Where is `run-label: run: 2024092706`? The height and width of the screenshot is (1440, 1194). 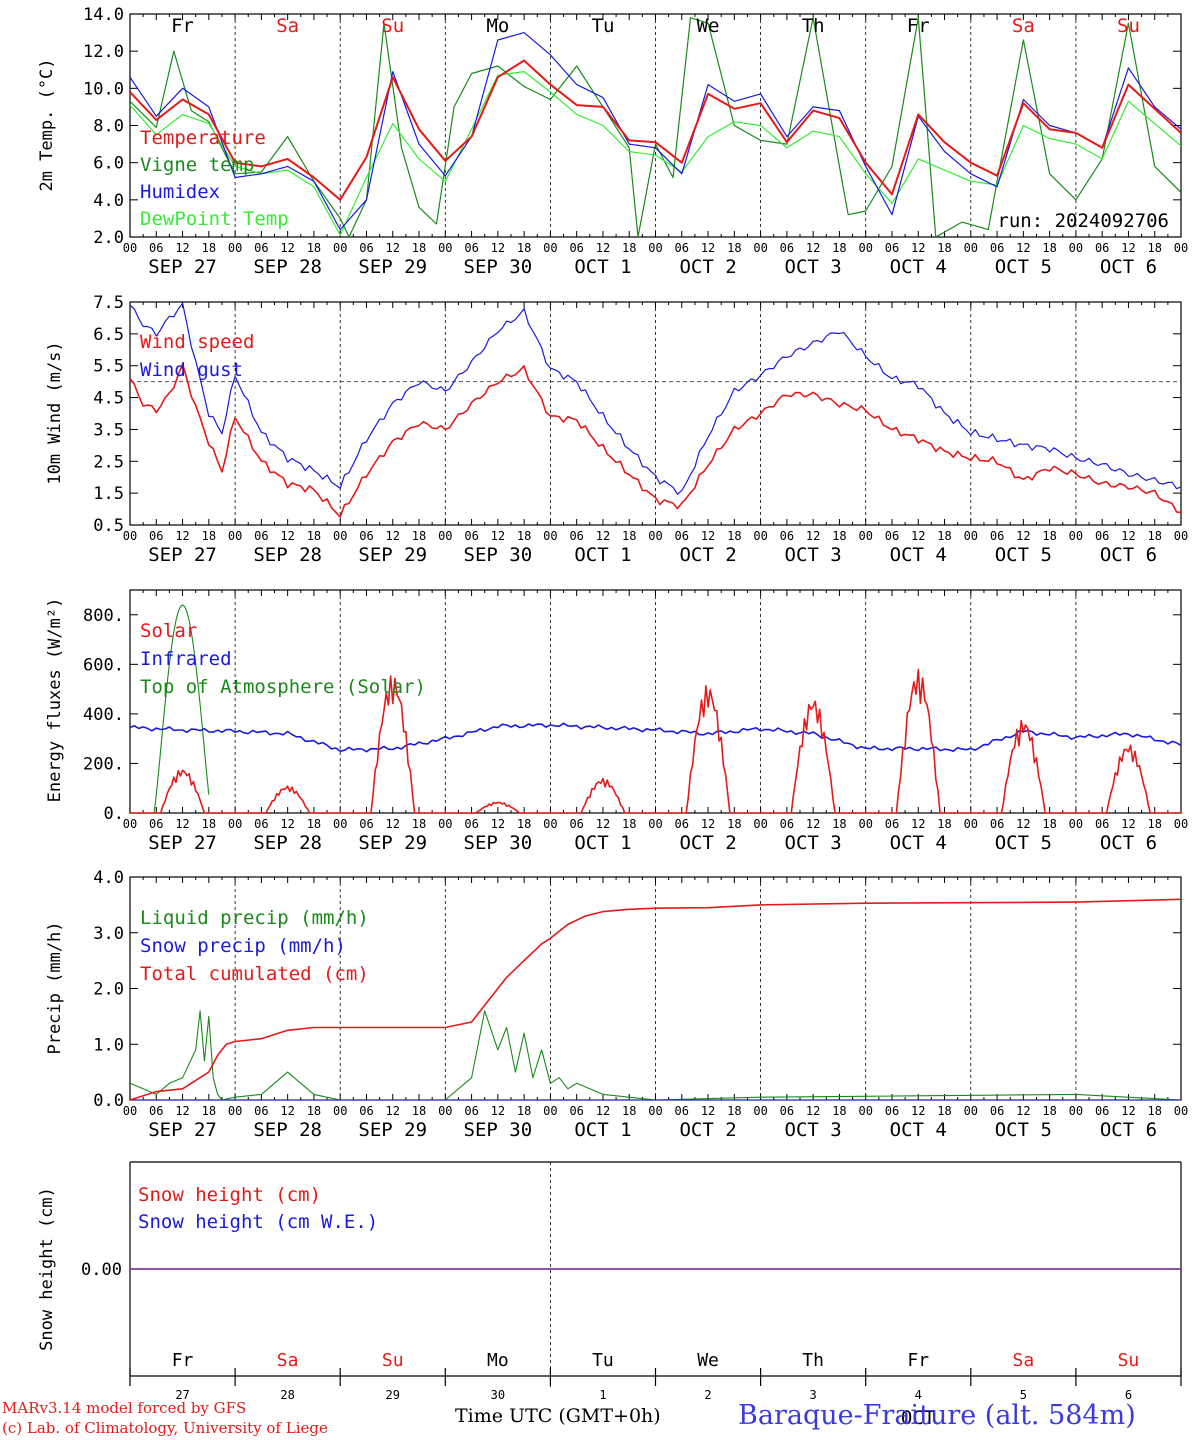
run-label: run: 2024092706 is located at coordinates (1083, 221).